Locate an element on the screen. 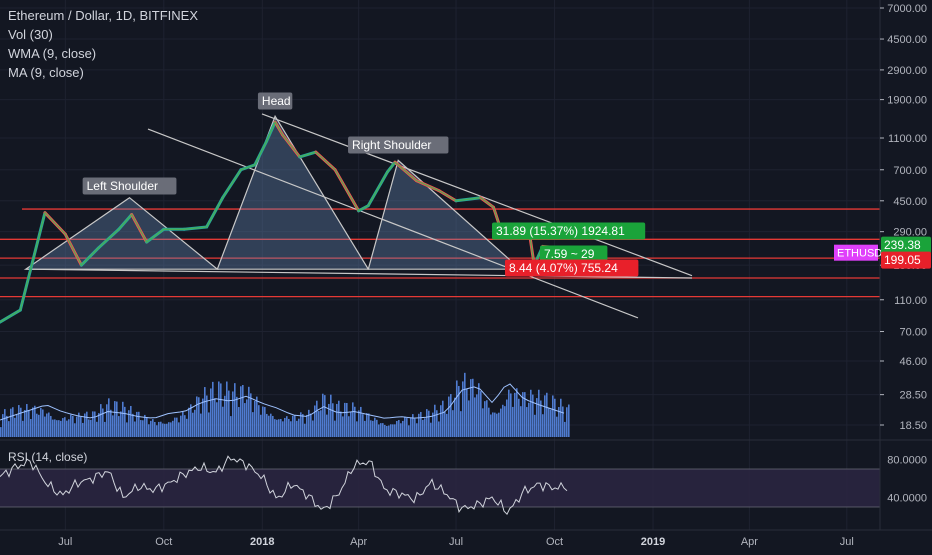  volume-bars is located at coordinates (285, 404).